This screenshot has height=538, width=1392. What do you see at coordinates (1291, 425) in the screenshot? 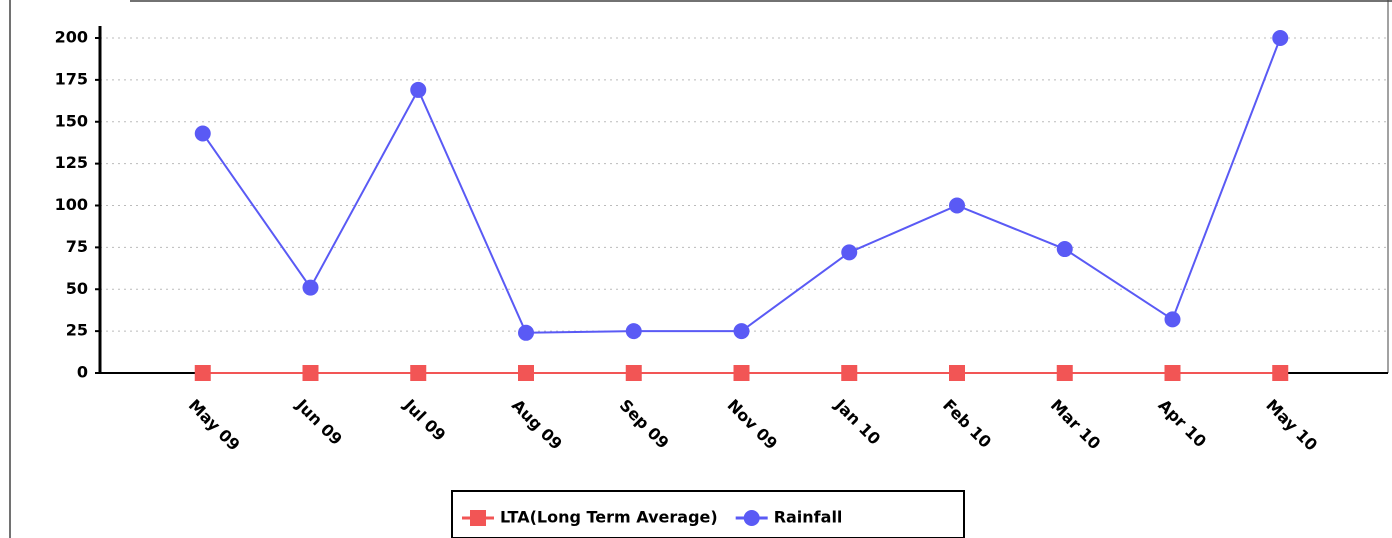
I see `x-tick-label: May 10` at bounding box center [1291, 425].